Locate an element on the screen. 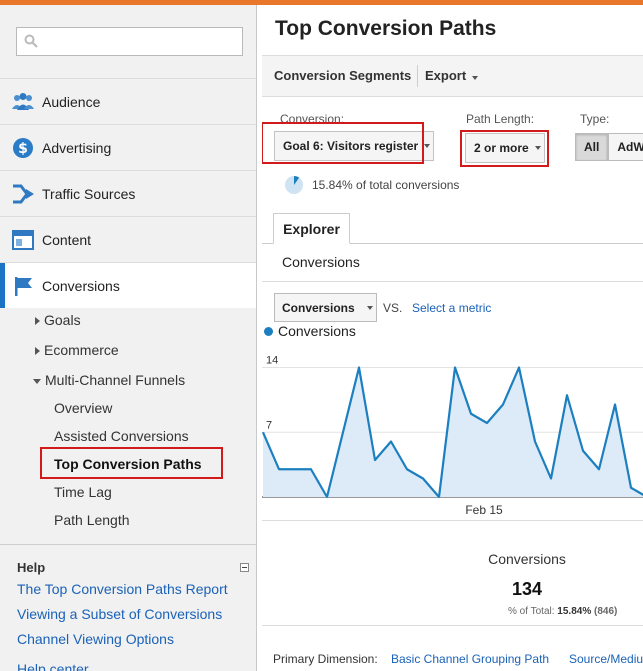 The height and width of the screenshot is (671, 643). percent-of-total: 15.84% of total conversions is located at coordinates (371, 185).